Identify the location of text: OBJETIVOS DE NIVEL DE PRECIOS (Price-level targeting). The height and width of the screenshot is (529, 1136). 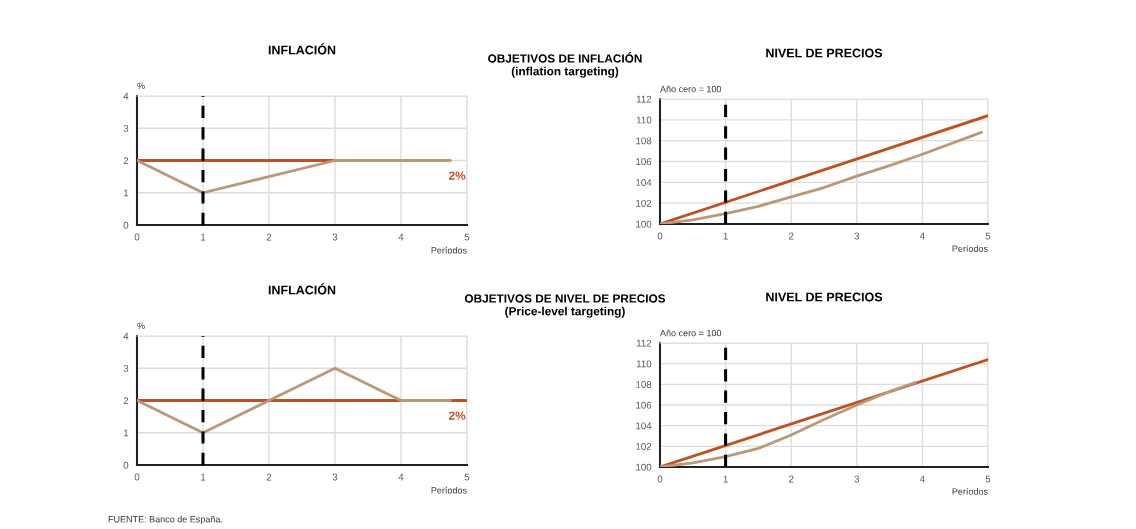
(565, 306).